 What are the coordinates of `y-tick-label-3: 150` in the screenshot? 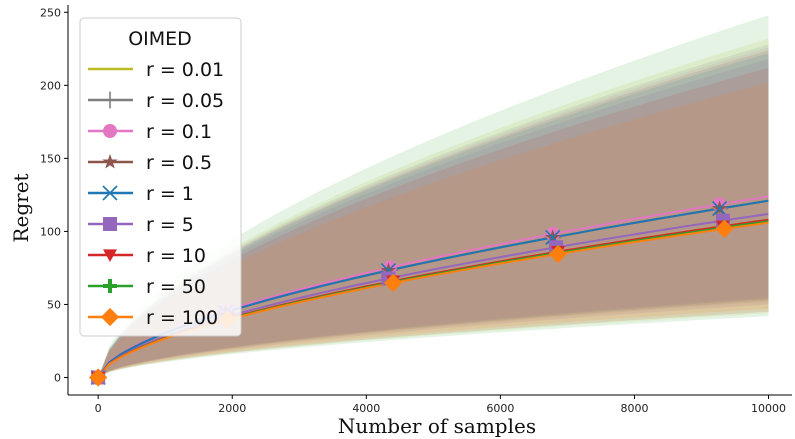 It's located at (50, 158).